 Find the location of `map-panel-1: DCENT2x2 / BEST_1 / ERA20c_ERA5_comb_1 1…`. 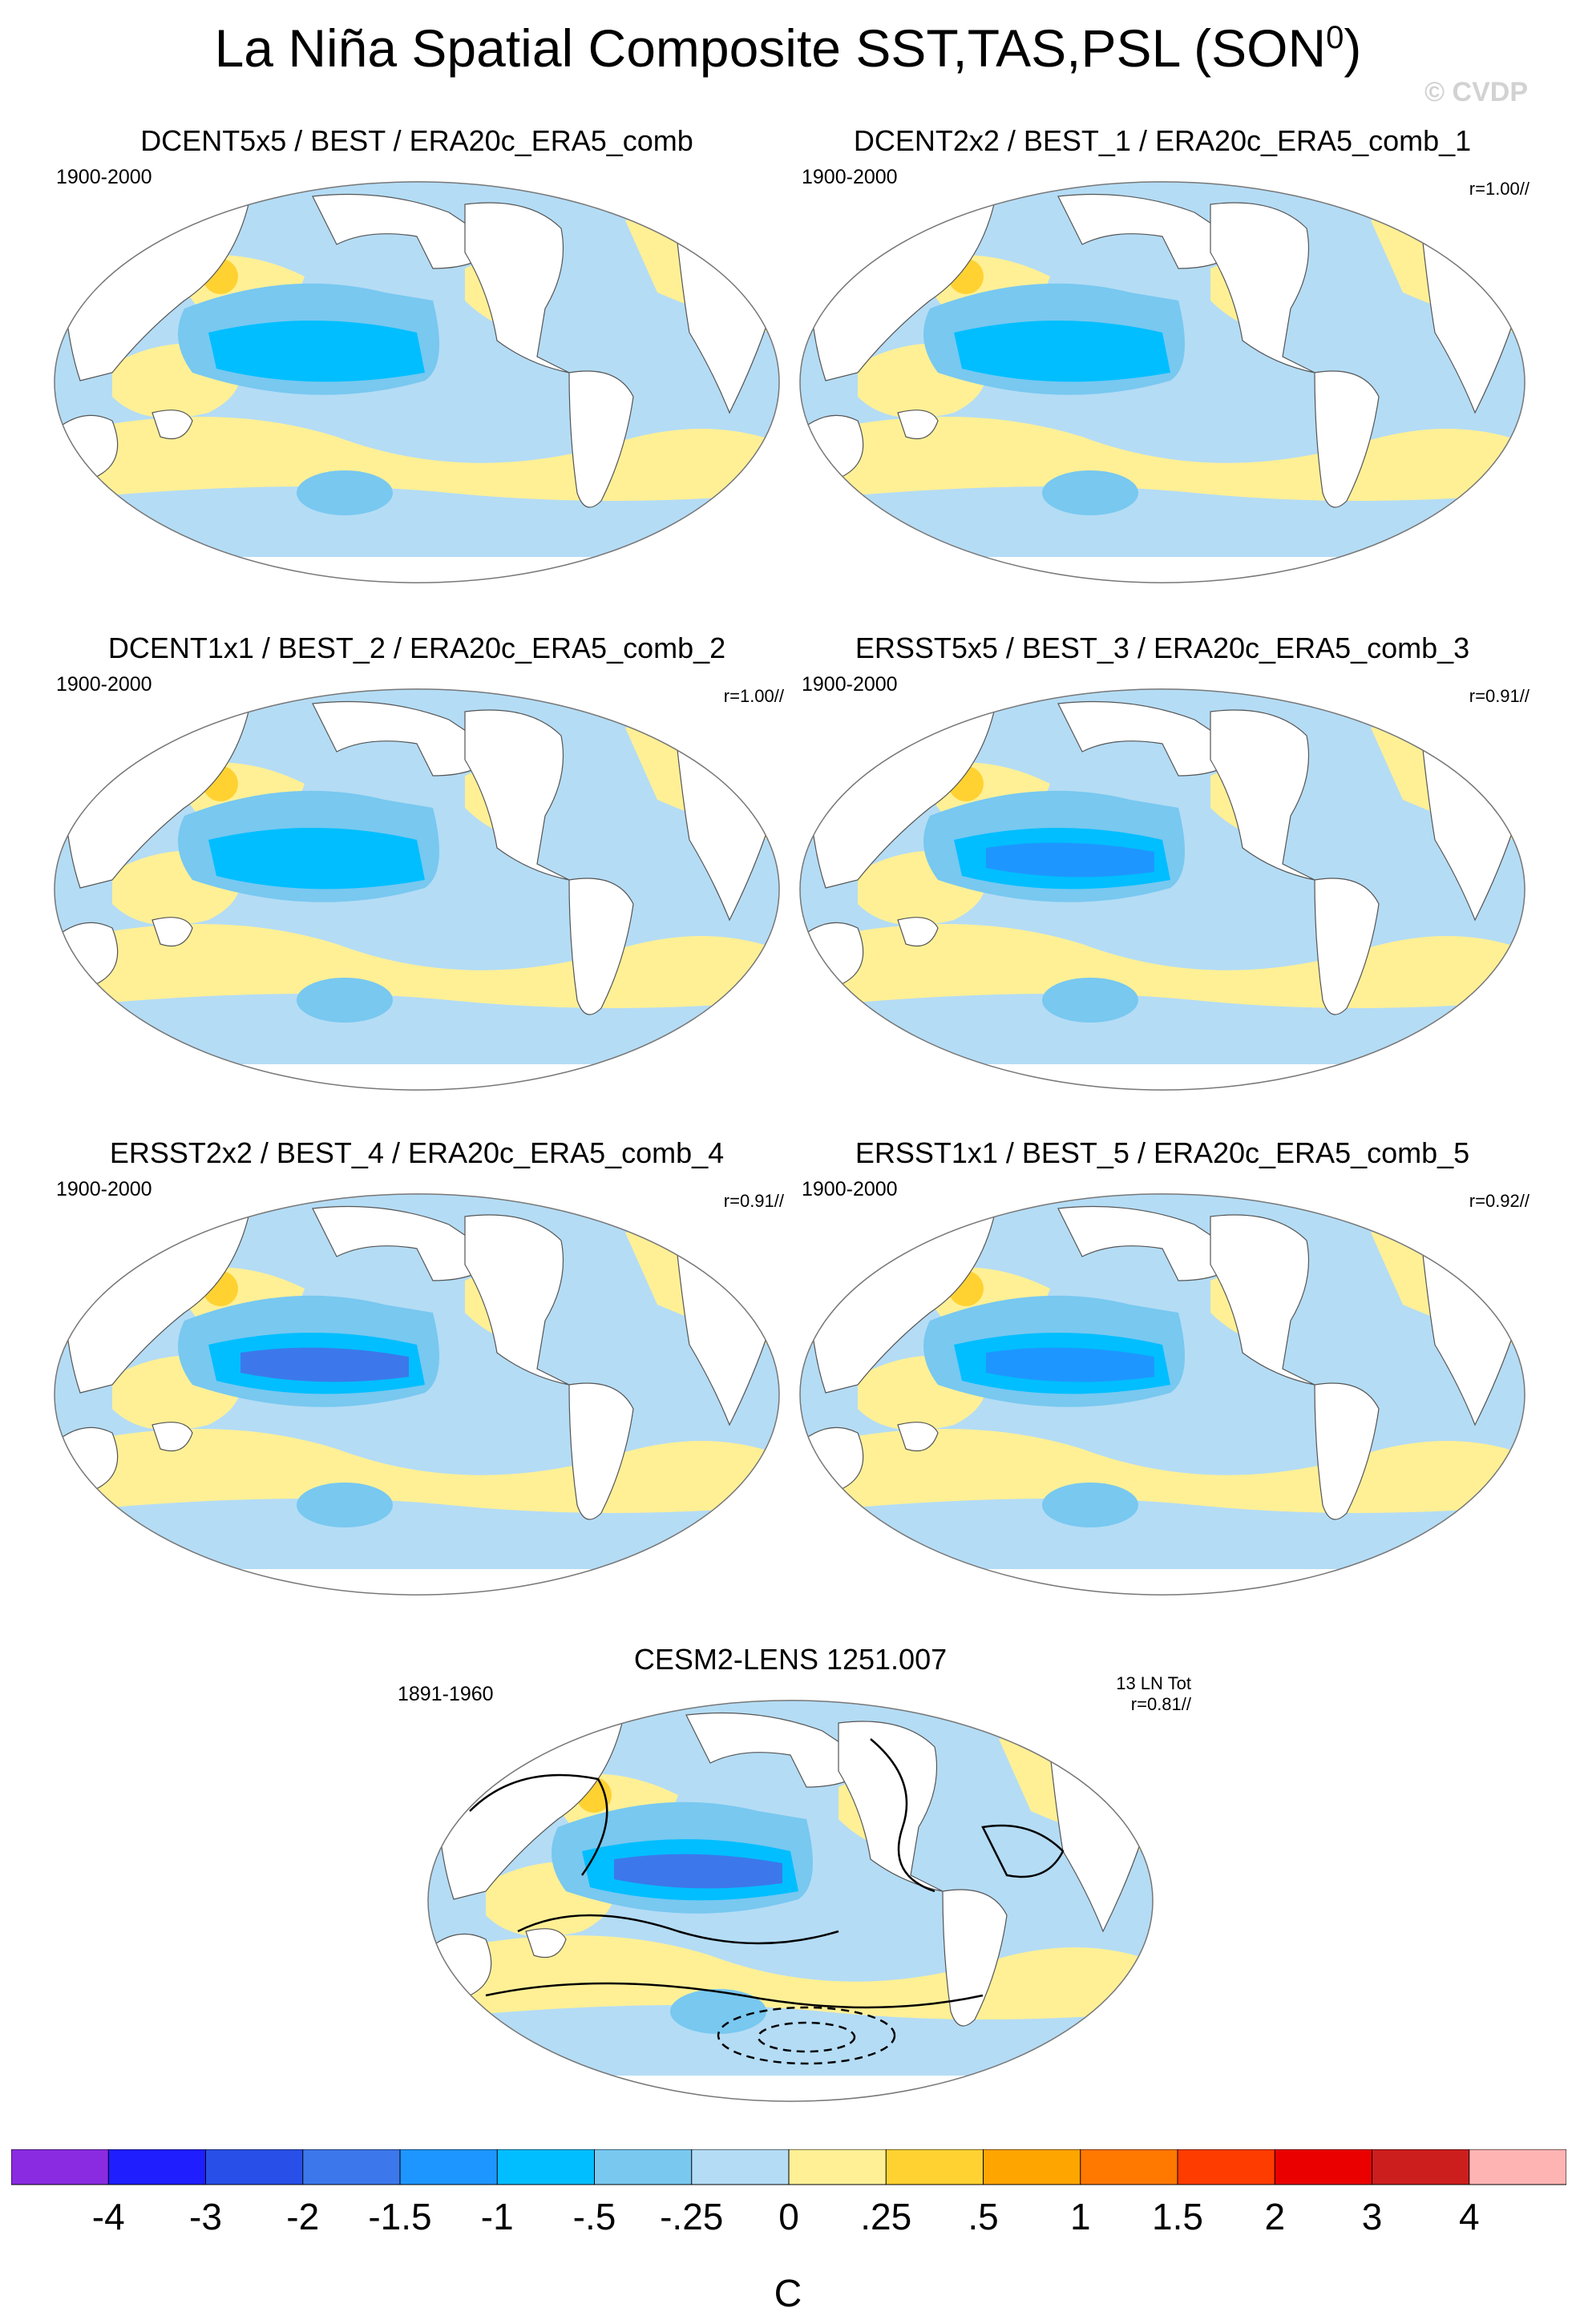

map-panel-1: DCENT2x2 / BEST_1 / ERA20c_ERA5_comb_1 1… is located at coordinates (1162, 364).